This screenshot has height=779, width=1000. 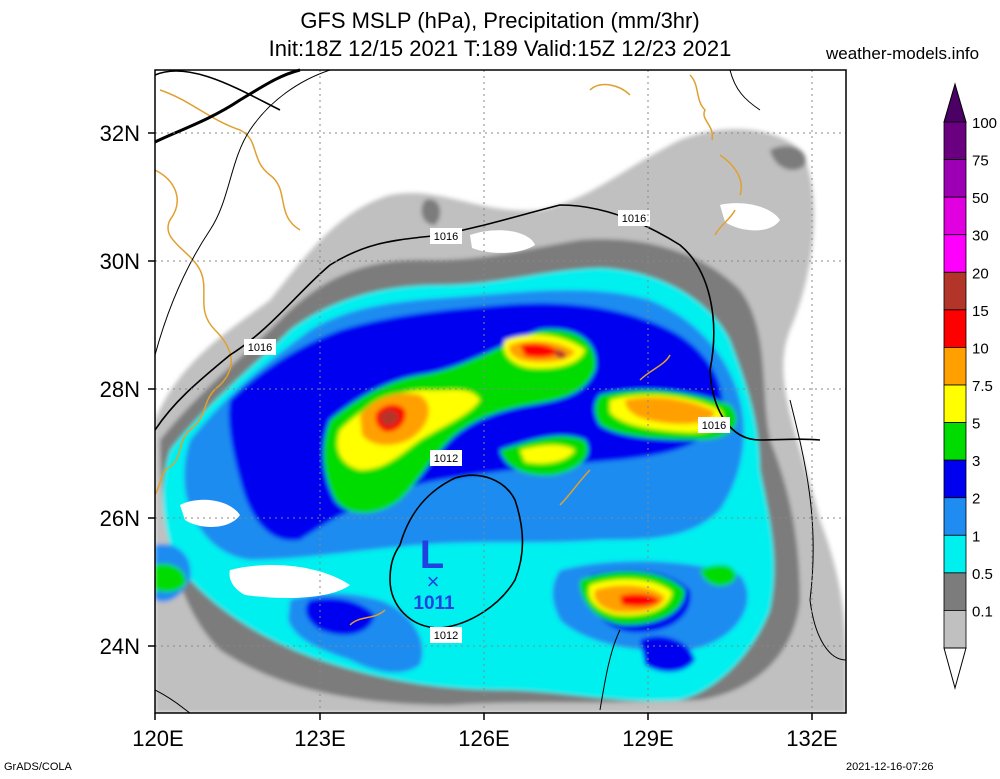 What do you see at coordinates (120, 518) in the screenshot?
I see `lat-label: 26N` at bounding box center [120, 518].